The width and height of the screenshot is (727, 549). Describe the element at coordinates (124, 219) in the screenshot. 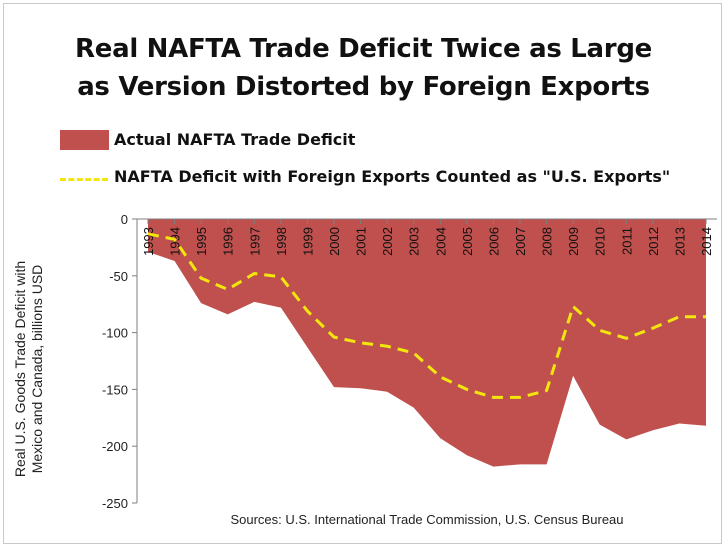

I see `y-tick-label: 0` at that location.